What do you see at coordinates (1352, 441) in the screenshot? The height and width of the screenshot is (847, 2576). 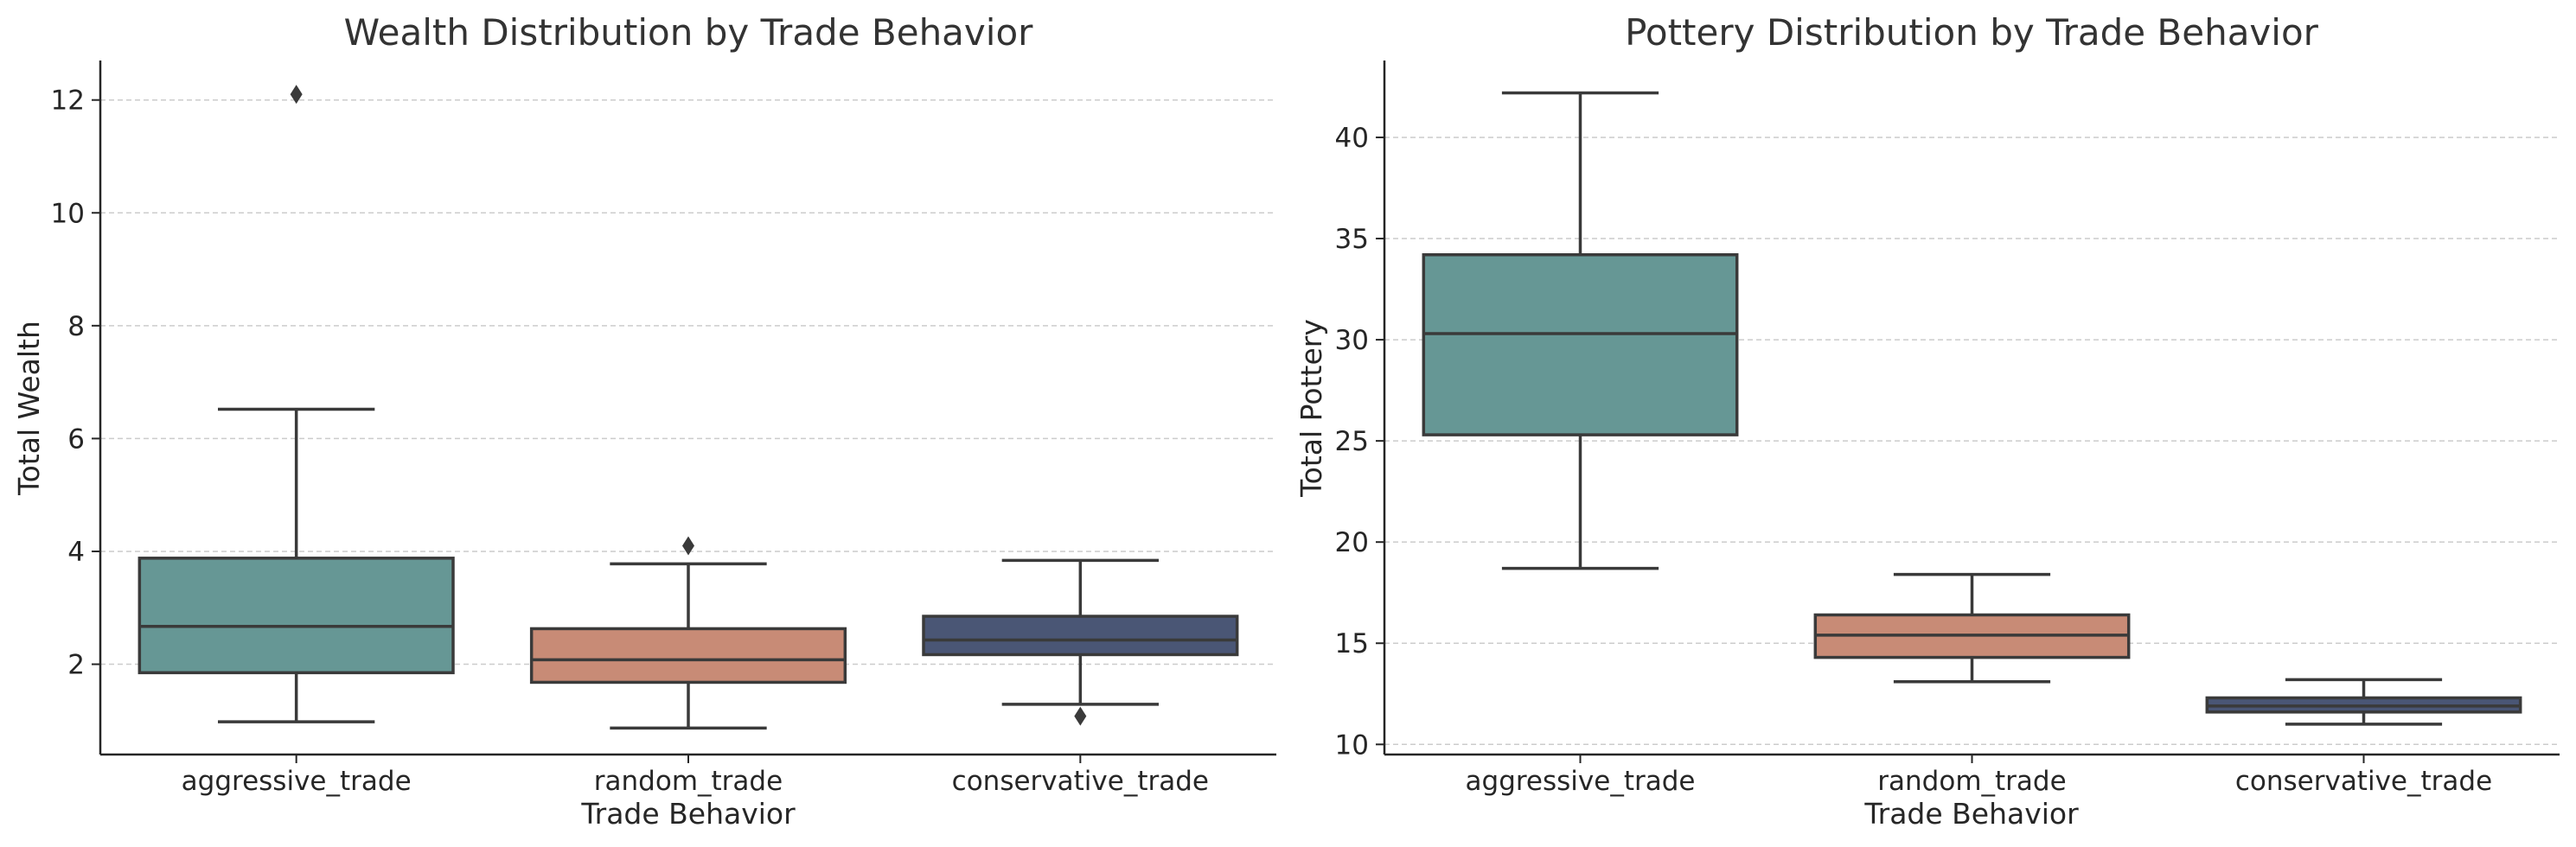 I see `y-tick-label: 25` at bounding box center [1352, 441].